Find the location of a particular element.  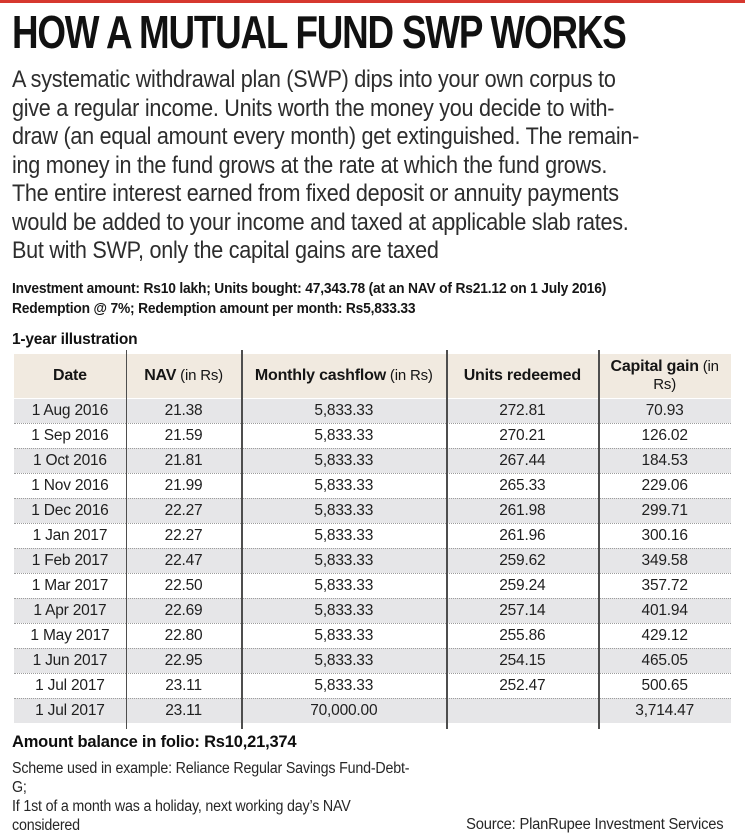

table-cell: 1 Mar 2017 is located at coordinates (70, 585).